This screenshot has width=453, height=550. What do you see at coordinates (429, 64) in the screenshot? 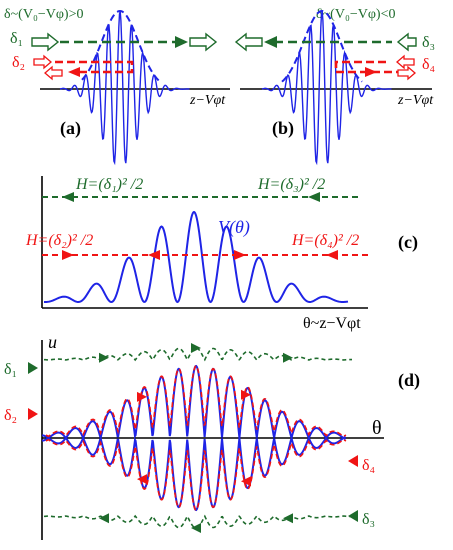
I see `panel-b-delta4-label: δ₄` at bounding box center [429, 64].